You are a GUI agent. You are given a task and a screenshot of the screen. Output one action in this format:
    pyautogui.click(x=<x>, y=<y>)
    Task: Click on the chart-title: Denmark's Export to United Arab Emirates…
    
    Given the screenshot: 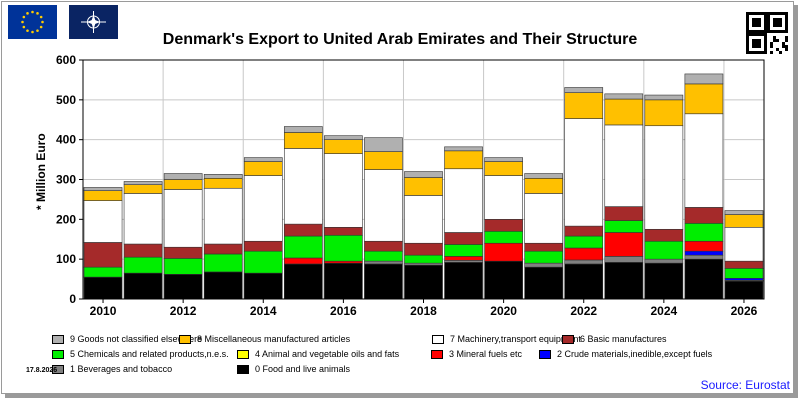 What is the action you would take?
    pyautogui.click(x=400, y=39)
    